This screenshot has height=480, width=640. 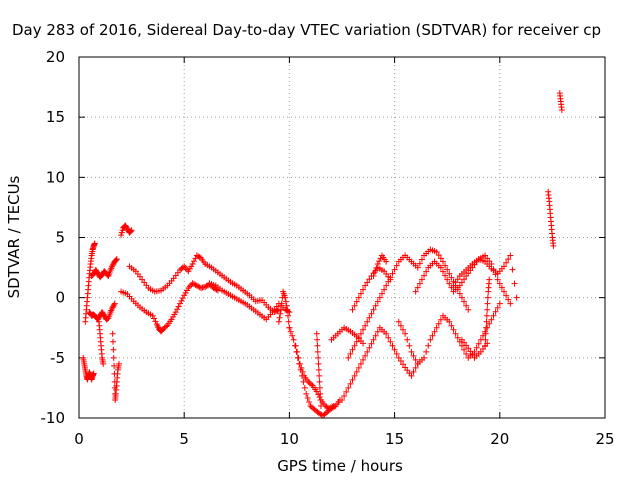 I want to click on series-late-mid, so click(x=463, y=279).